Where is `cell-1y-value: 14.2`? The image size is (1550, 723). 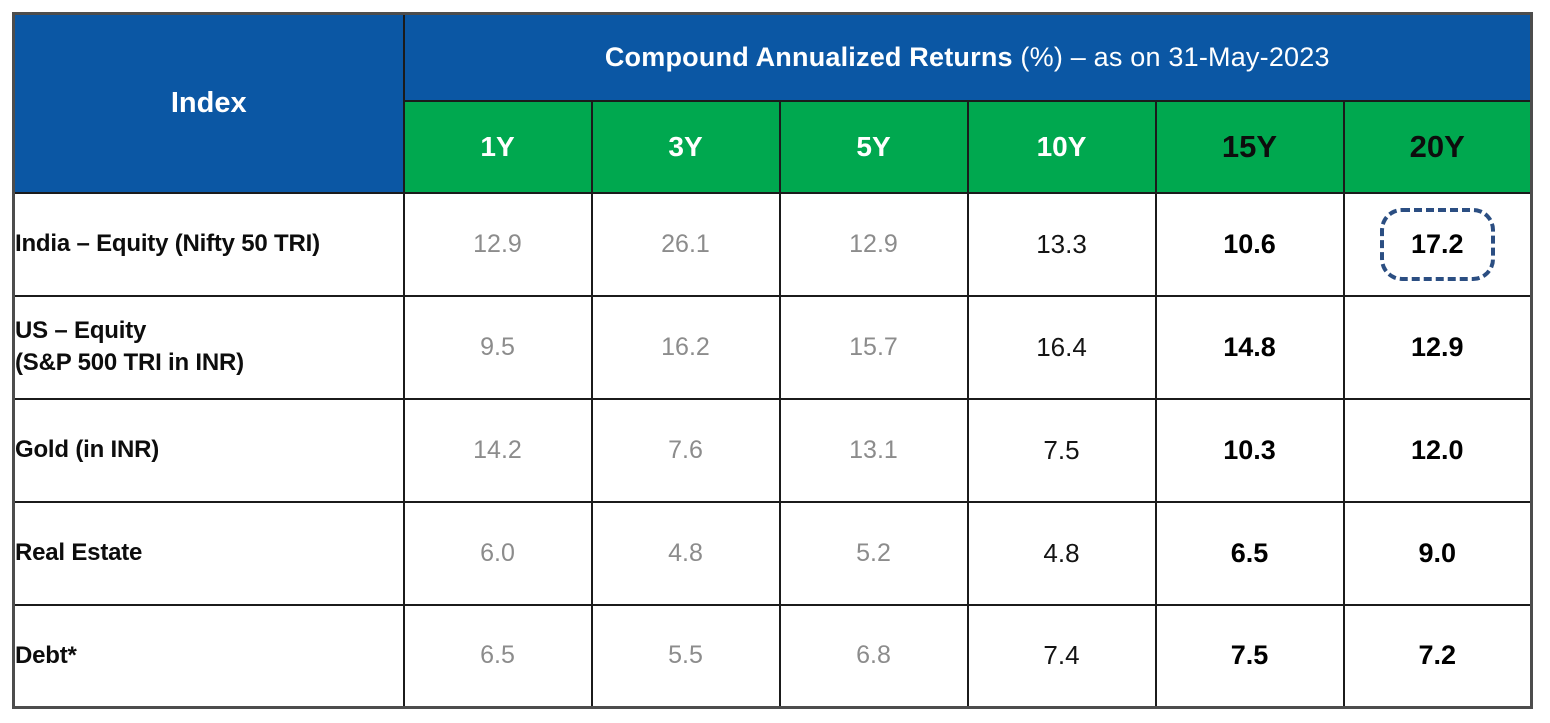 cell-1y-value: 14.2 is located at coordinates (497, 450).